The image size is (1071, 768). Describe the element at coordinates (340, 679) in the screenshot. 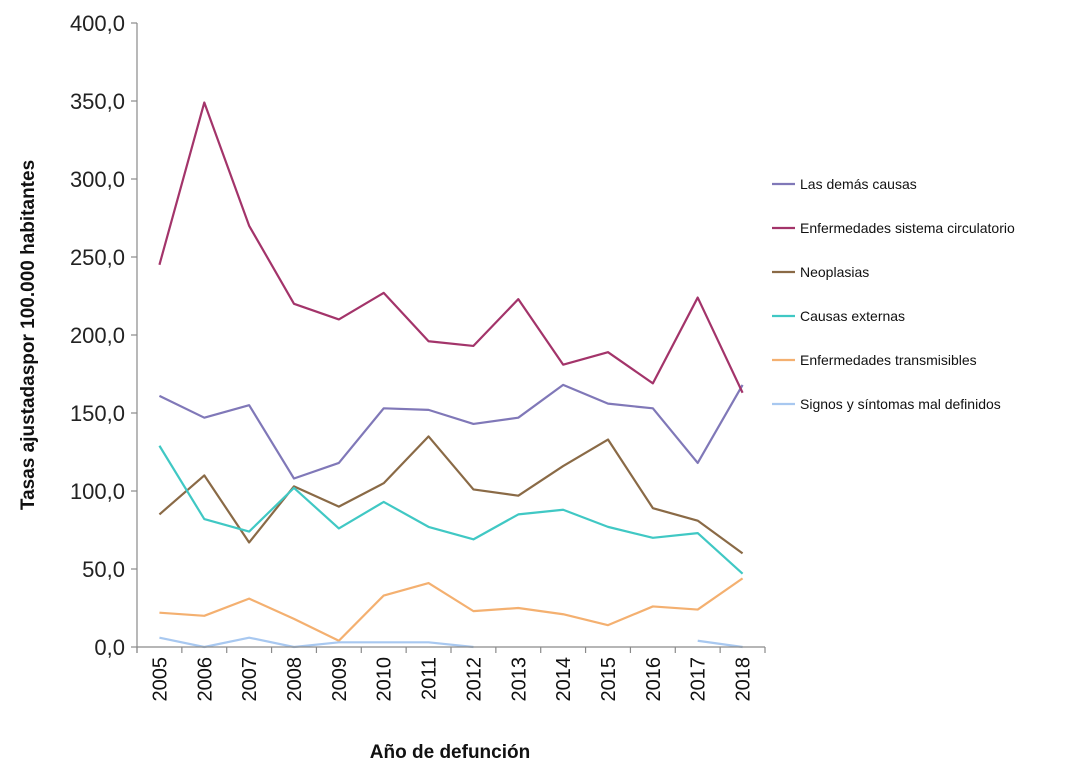

I see `x-tick-label: 2009` at that location.